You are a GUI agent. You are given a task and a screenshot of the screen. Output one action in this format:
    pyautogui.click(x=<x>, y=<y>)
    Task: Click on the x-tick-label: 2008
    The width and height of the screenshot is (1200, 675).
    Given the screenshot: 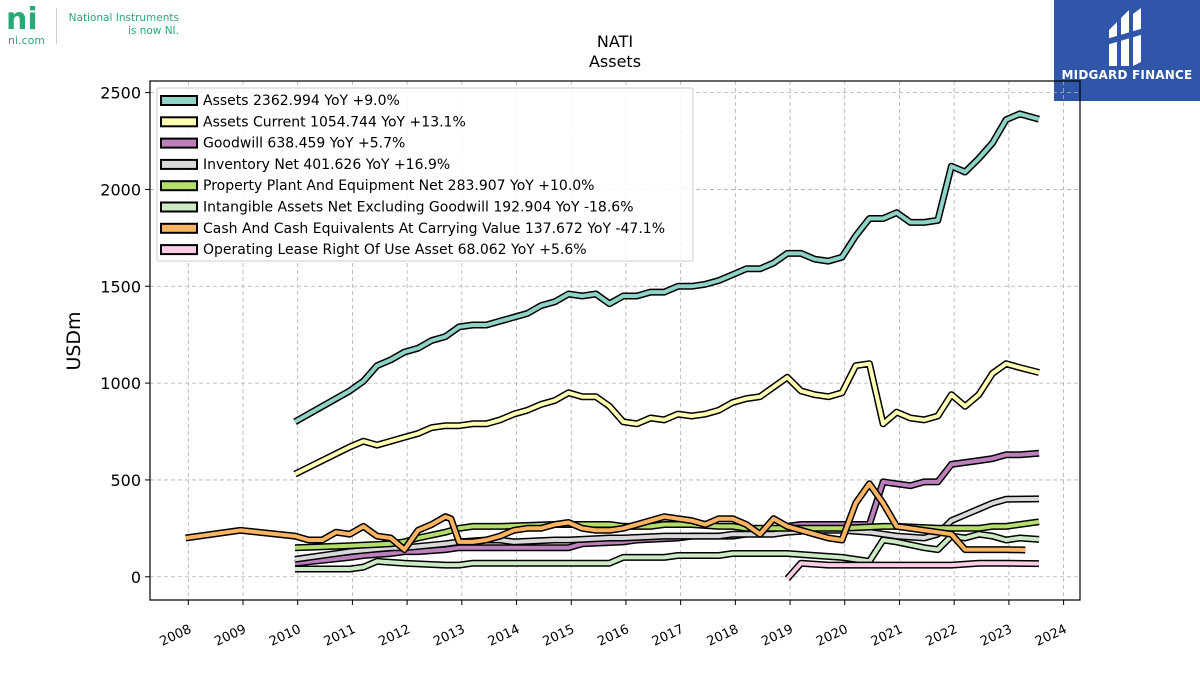 What is the action you would take?
    pyautogui.click(x=176, y=636)
    